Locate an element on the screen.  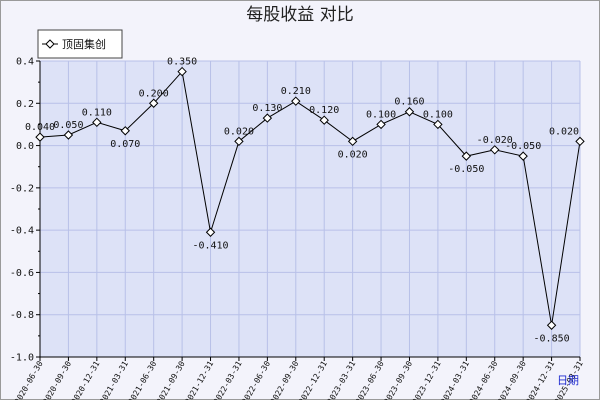
y-tick-label: -0.8 is located at coordinates (22, 315).